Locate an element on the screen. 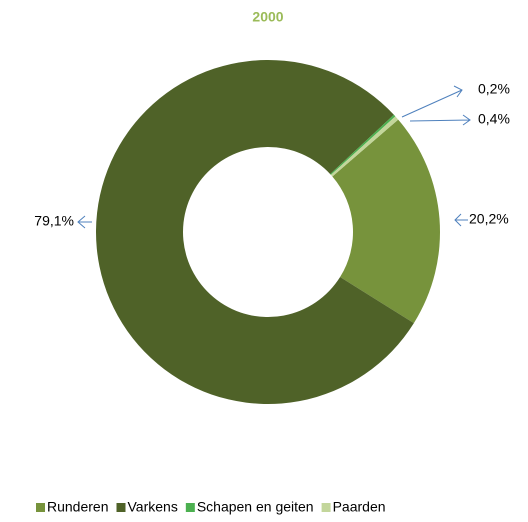 The image size is (528, 522). data-label: 0,2% is located at coordinates (494, 89).